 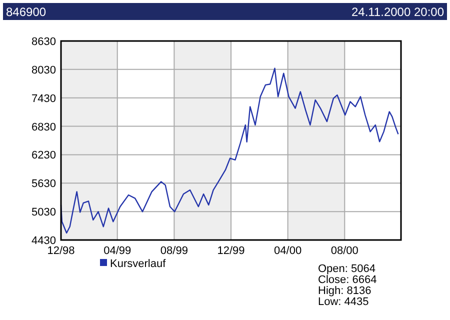 I want to click on y-tick-label: 5030, so click(x=44, y=212).